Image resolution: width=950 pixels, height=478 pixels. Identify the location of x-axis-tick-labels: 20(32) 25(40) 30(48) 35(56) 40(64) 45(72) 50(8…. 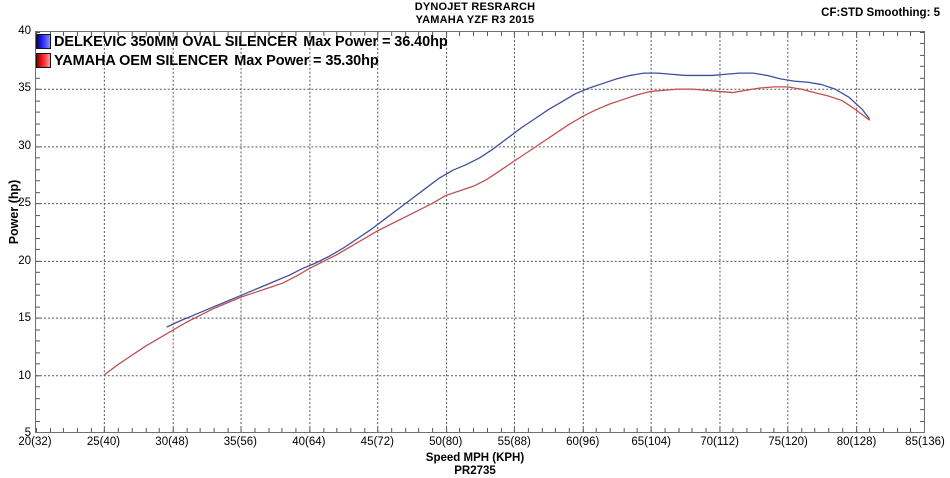
(481, 444).